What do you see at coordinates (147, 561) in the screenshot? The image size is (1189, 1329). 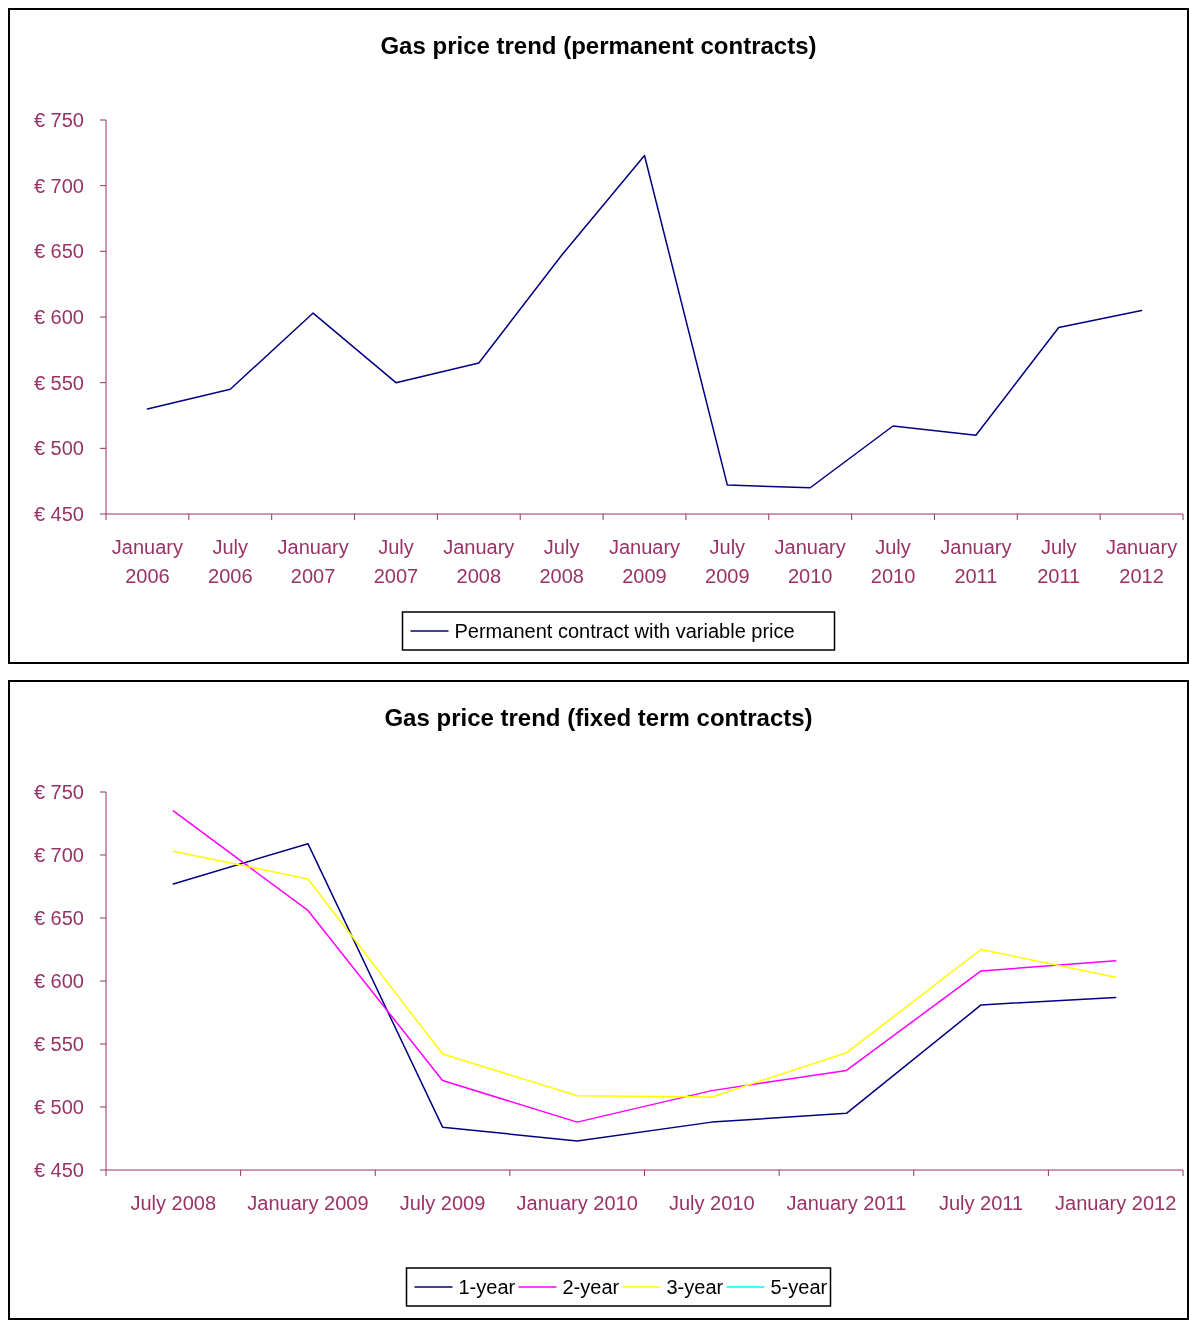 I see `x-tick-label: January 2006` at bounding box center [147, 561].